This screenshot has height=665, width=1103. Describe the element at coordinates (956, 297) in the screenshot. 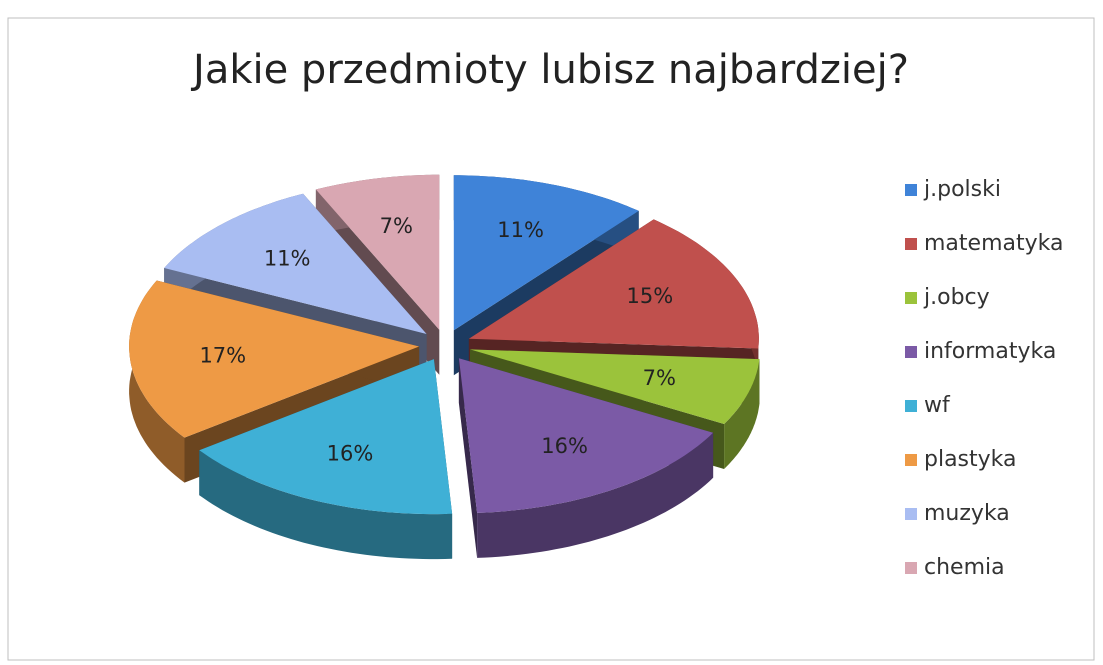

I see `legend-label: j.obcy` at that location.